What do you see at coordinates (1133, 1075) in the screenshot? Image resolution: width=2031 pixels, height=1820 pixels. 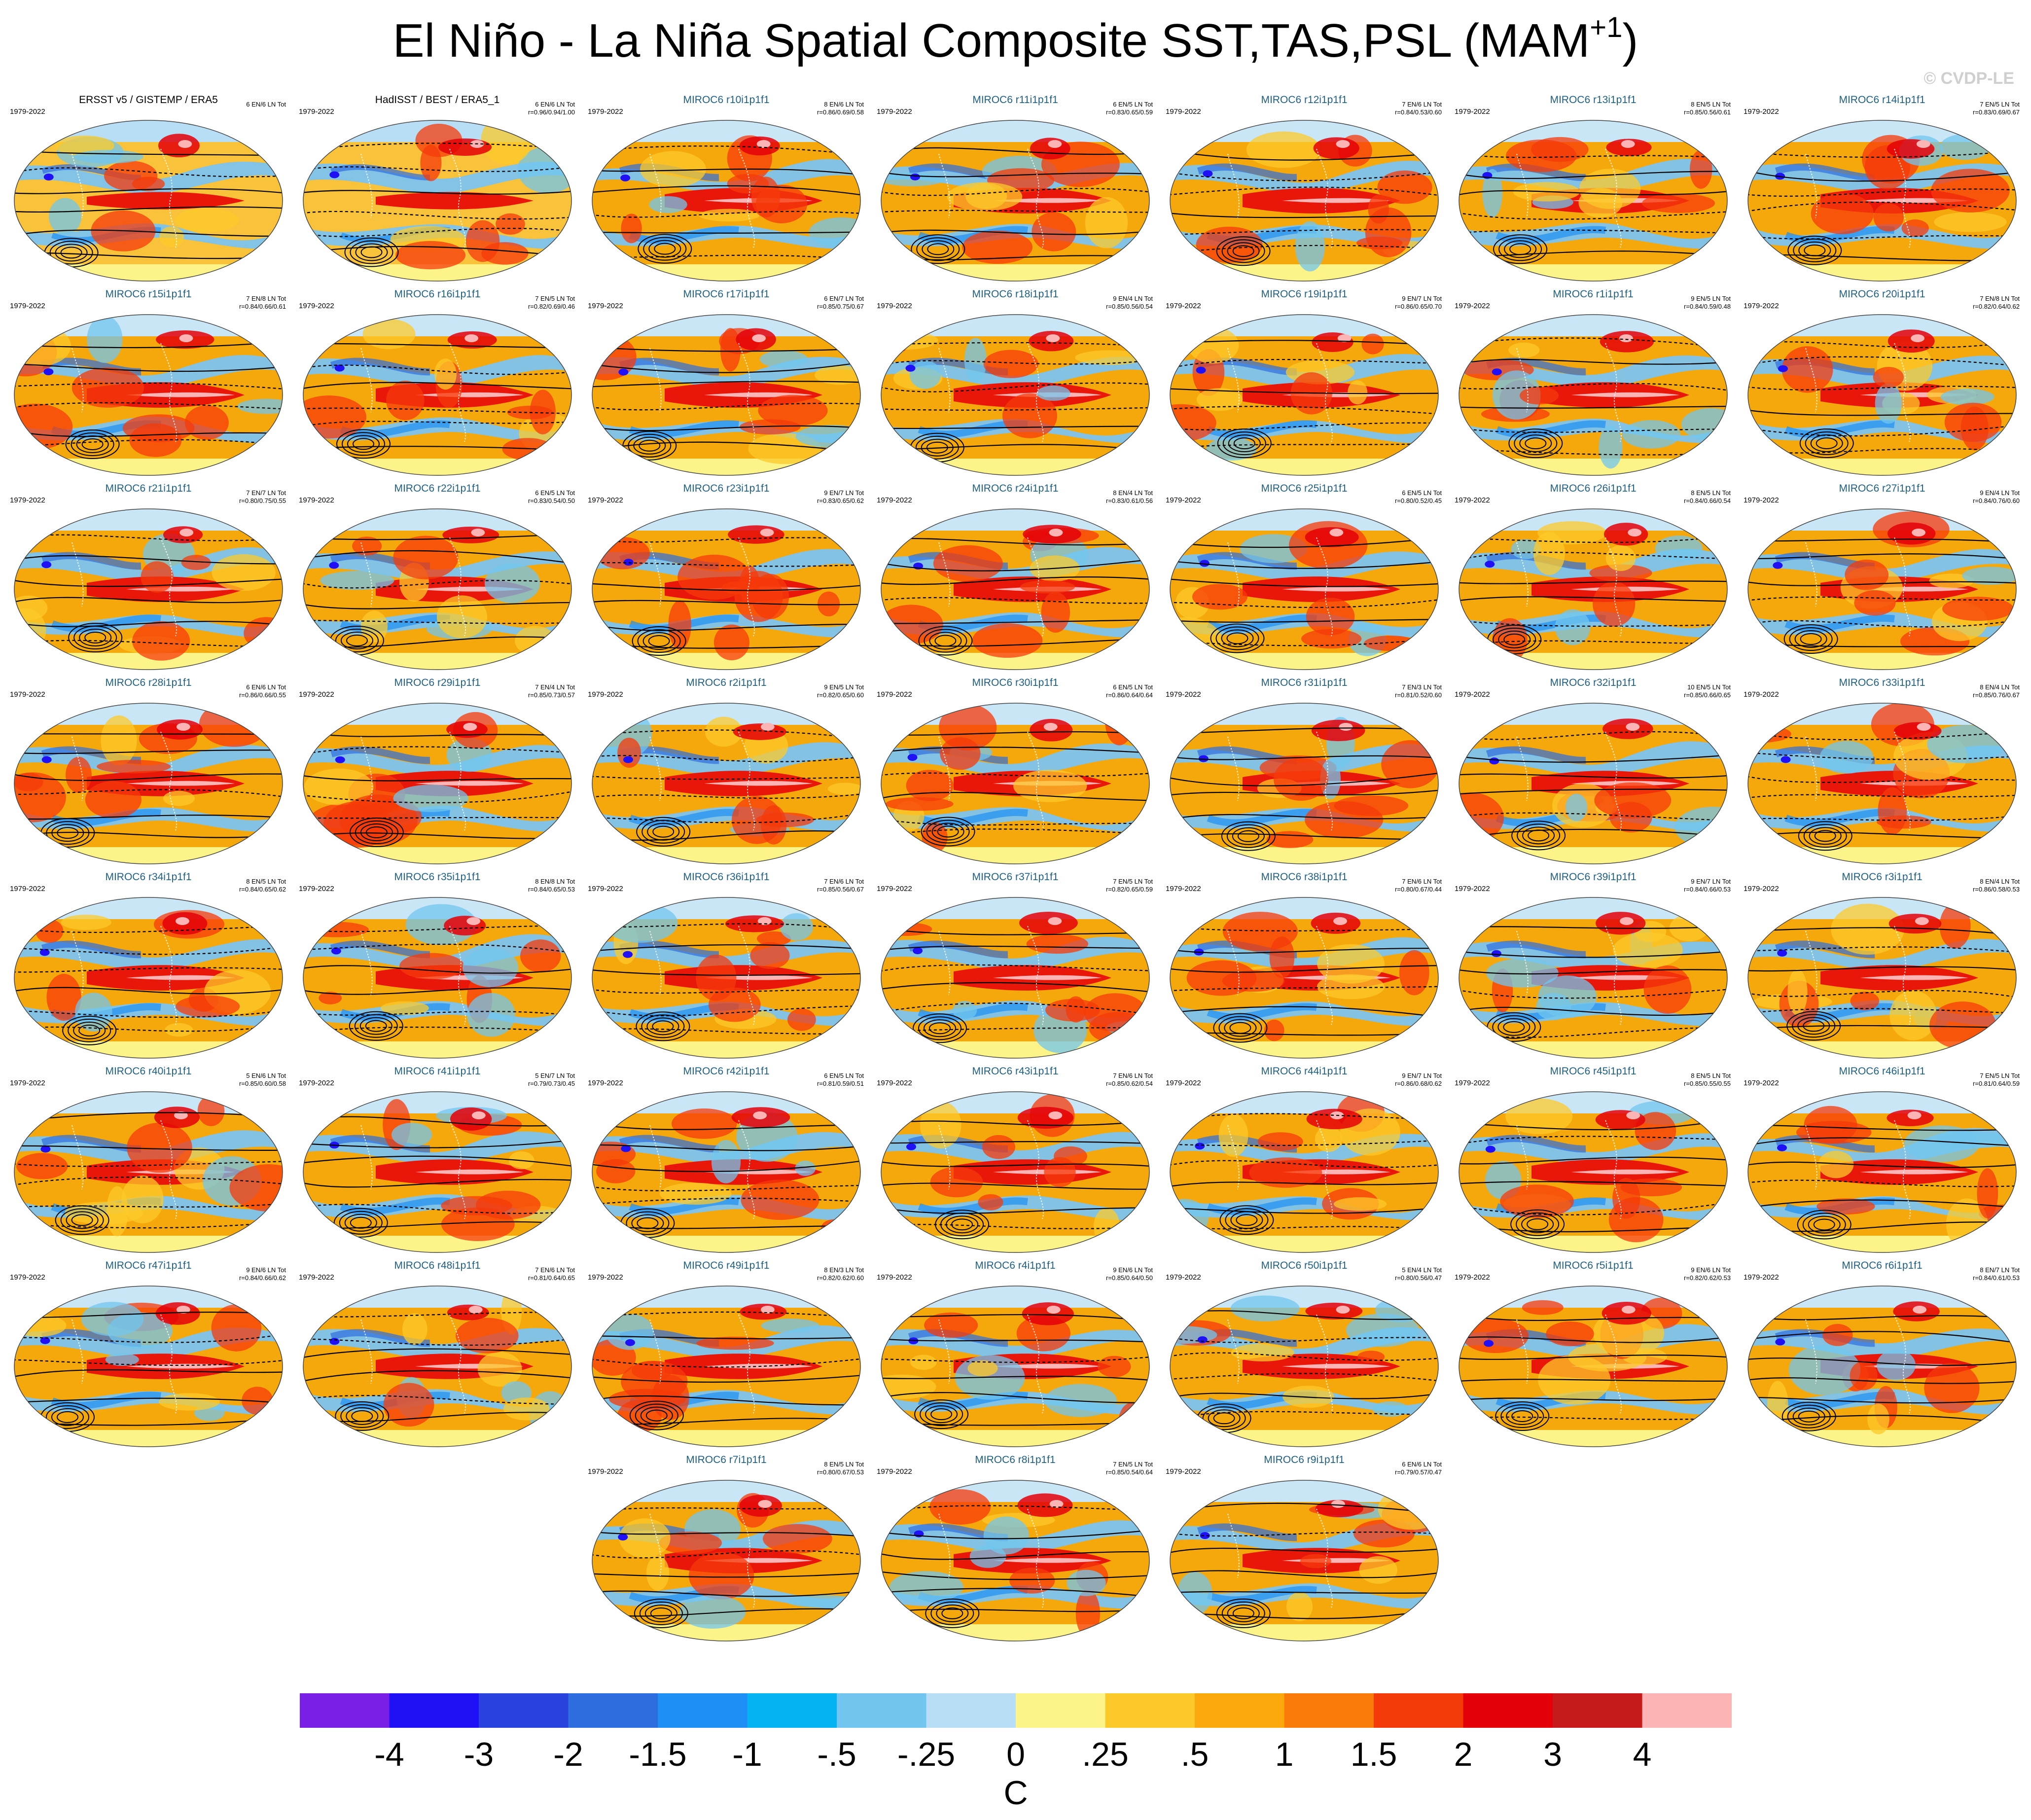 I see `panel-event-counts: 7 EN/6 LN Tot` at bounding box center [1133, 1075].